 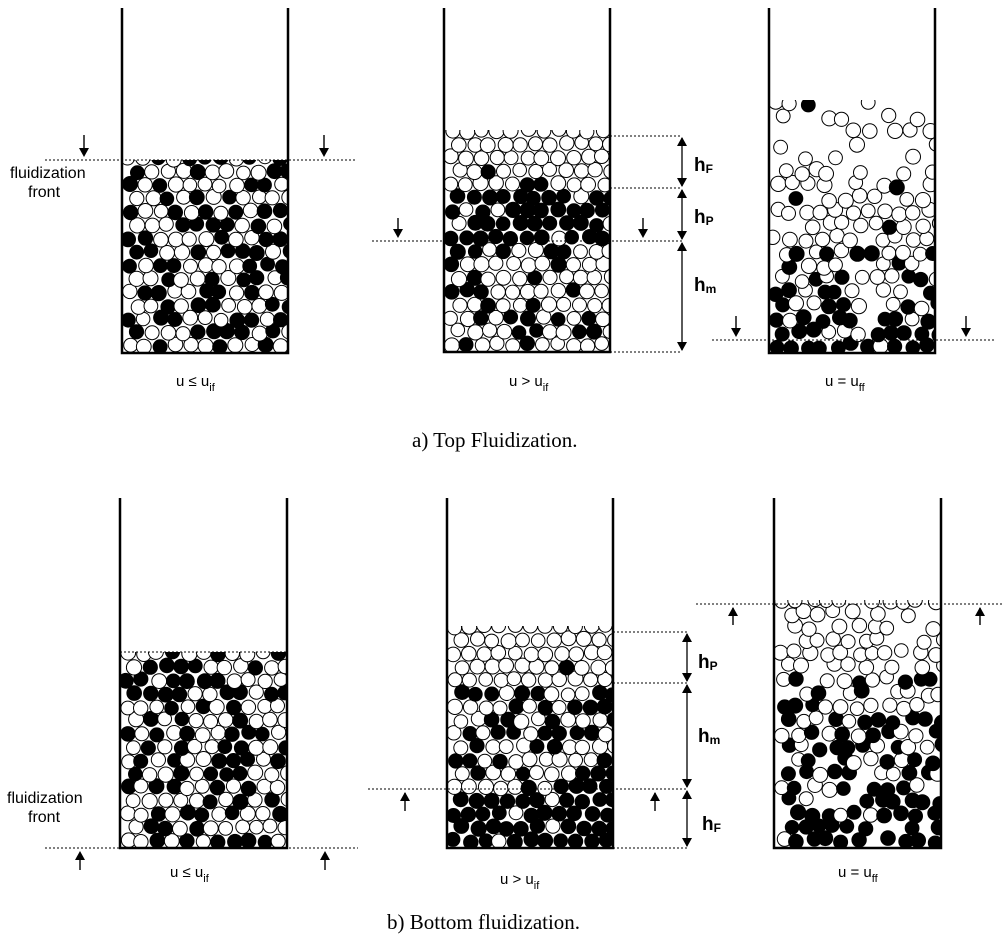 What do you see at coordinates (398, 228) in the screenshot?
I see `arrow-down-icon` at bounding box center [398, 228].